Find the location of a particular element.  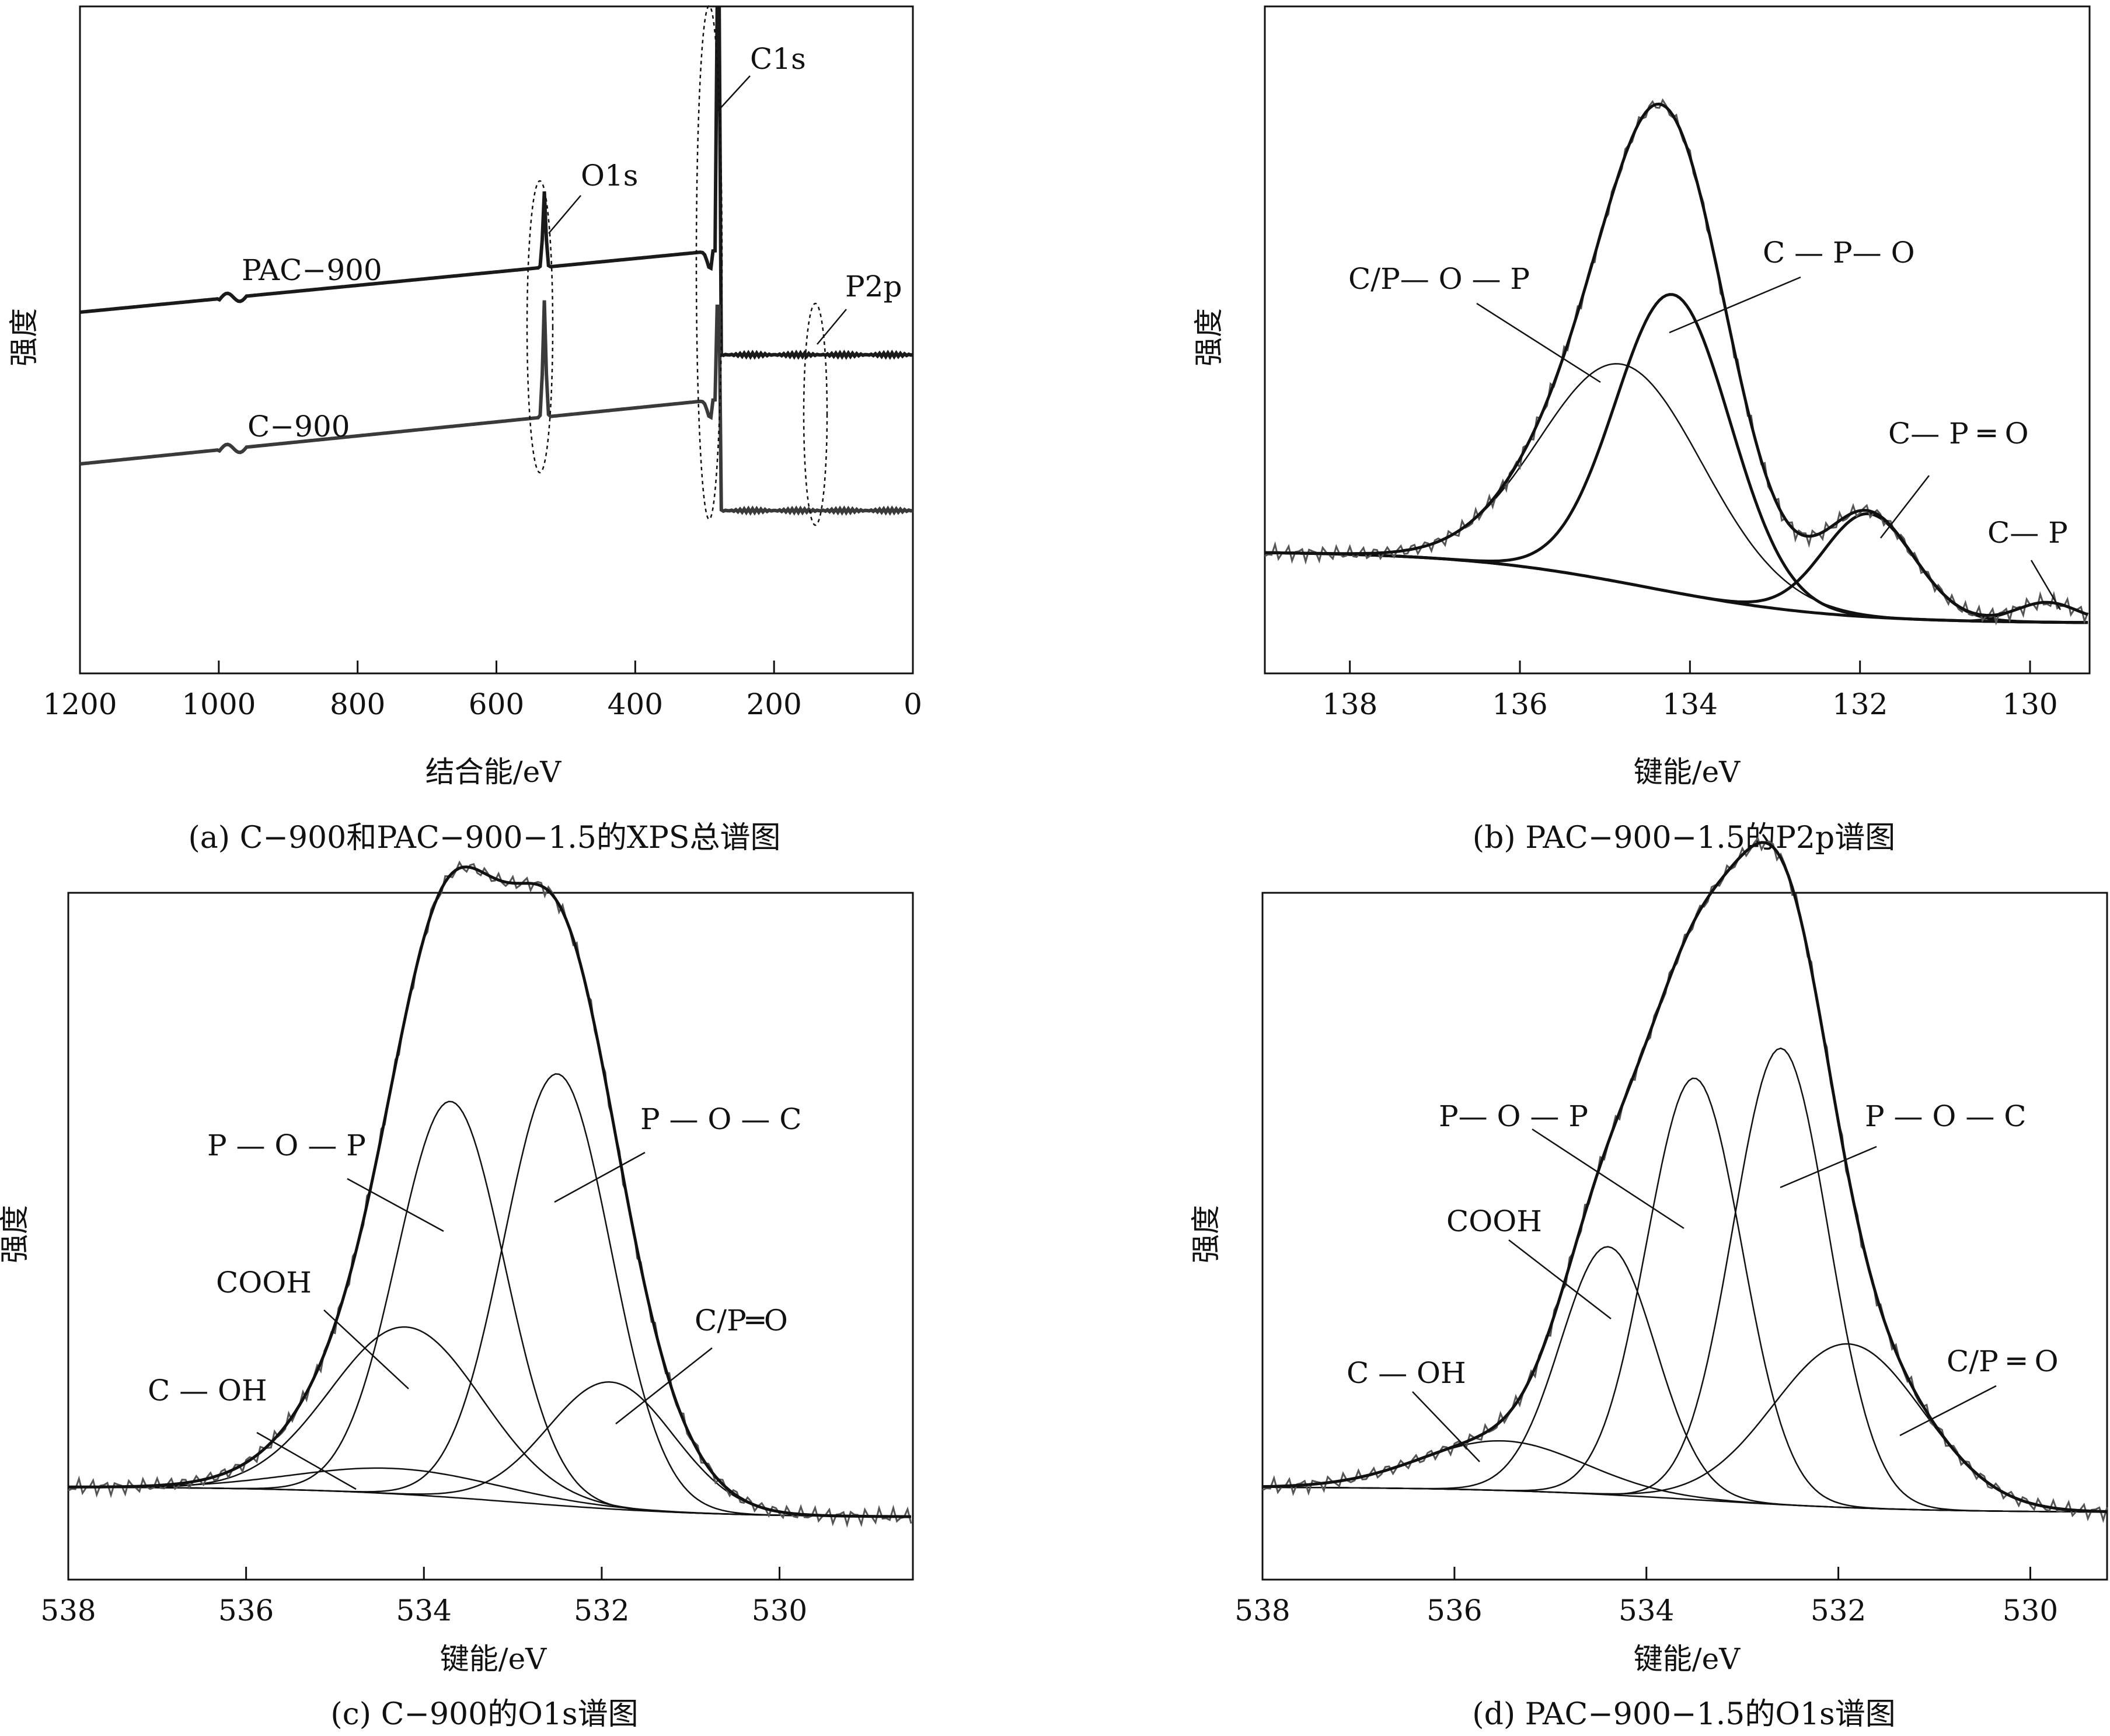

panel-a-caption: (a) C−900和PAC−900−1.5的XPS总谱图 is located at coordinates (485, 837).